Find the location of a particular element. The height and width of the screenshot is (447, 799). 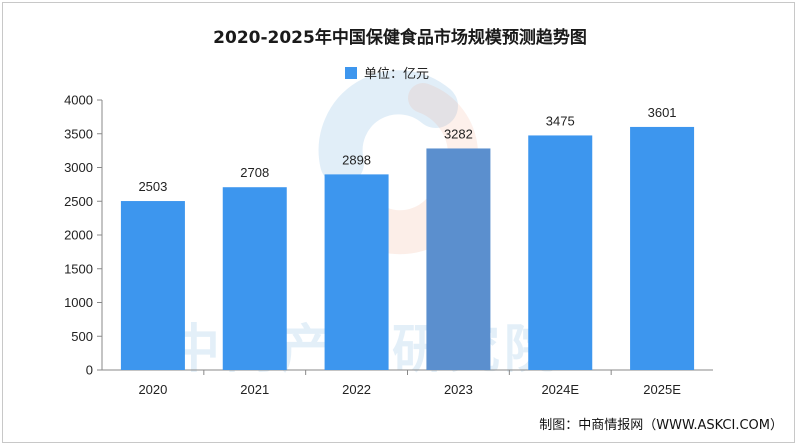

y-tick-label: 1000 is located at coordinates (78, 302).